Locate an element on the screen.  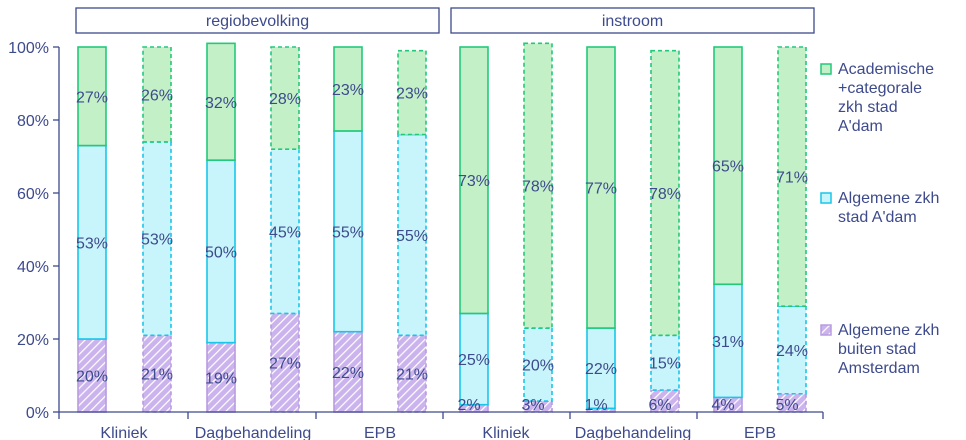
legend-label: stad A'dam is located at coordinates (877, 217).